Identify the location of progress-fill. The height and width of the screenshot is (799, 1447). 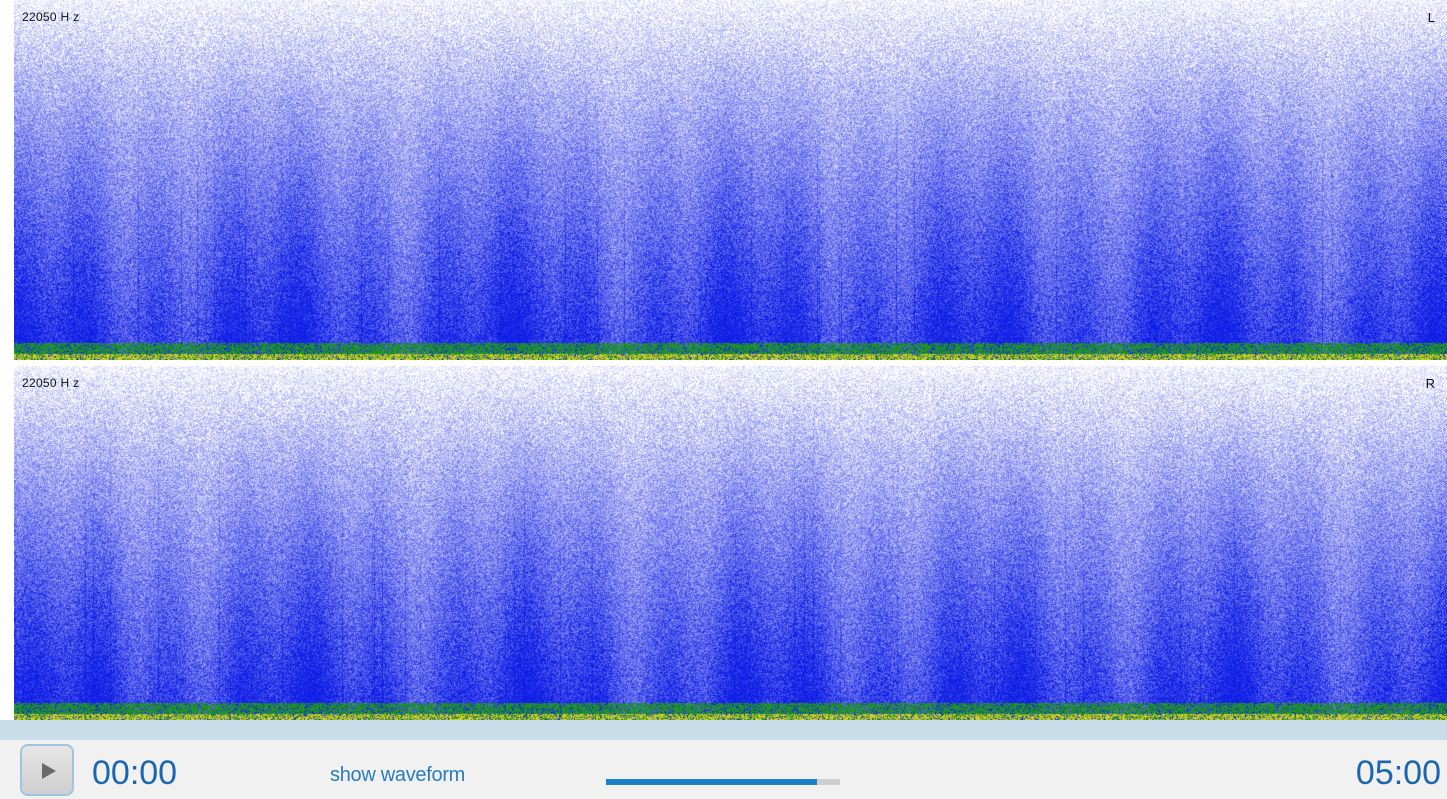
(711, 782).